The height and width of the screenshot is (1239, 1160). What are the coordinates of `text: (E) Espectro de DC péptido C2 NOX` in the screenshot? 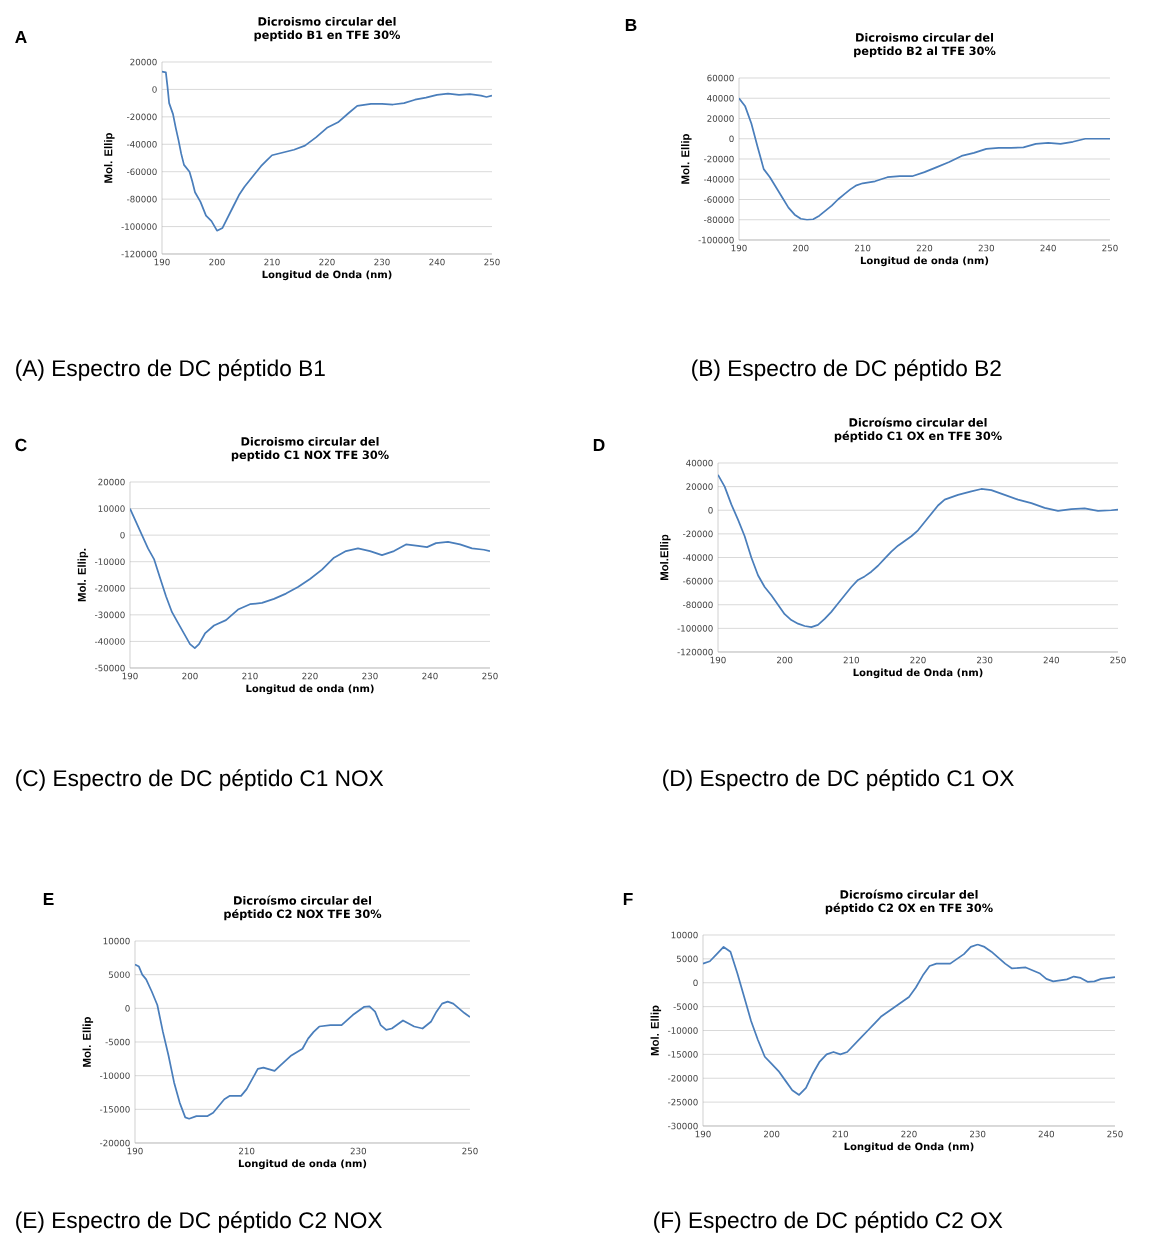 It's located at (199, 1222).